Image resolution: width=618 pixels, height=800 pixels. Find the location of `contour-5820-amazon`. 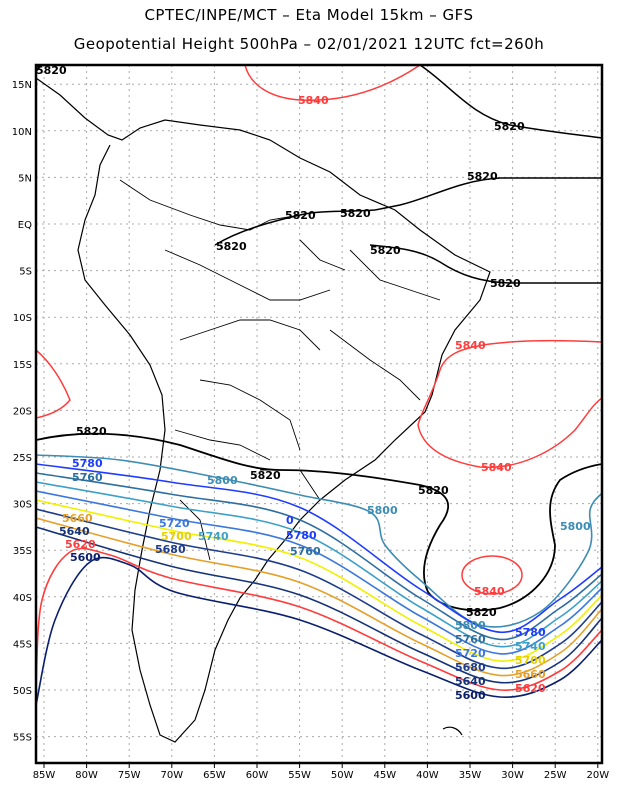

contour-5820-amazon is located at coordinates (408, 230).